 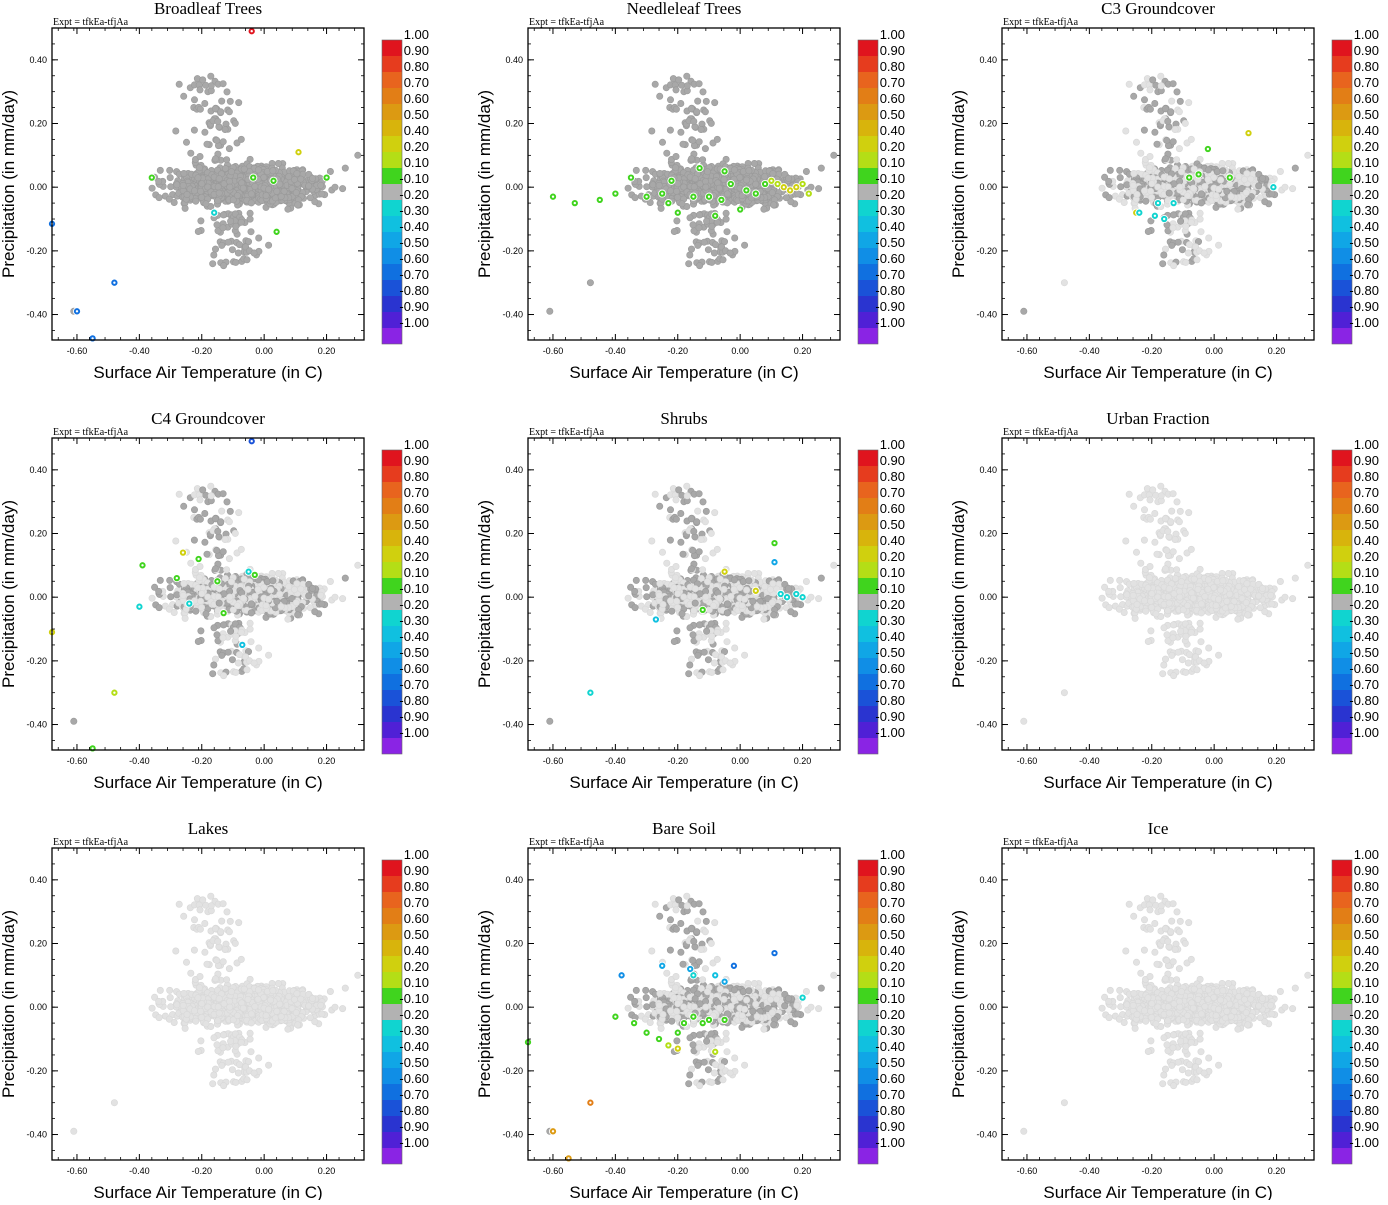 I want to click on x-tick-label: -0.40, so click(x=1089, y=351).